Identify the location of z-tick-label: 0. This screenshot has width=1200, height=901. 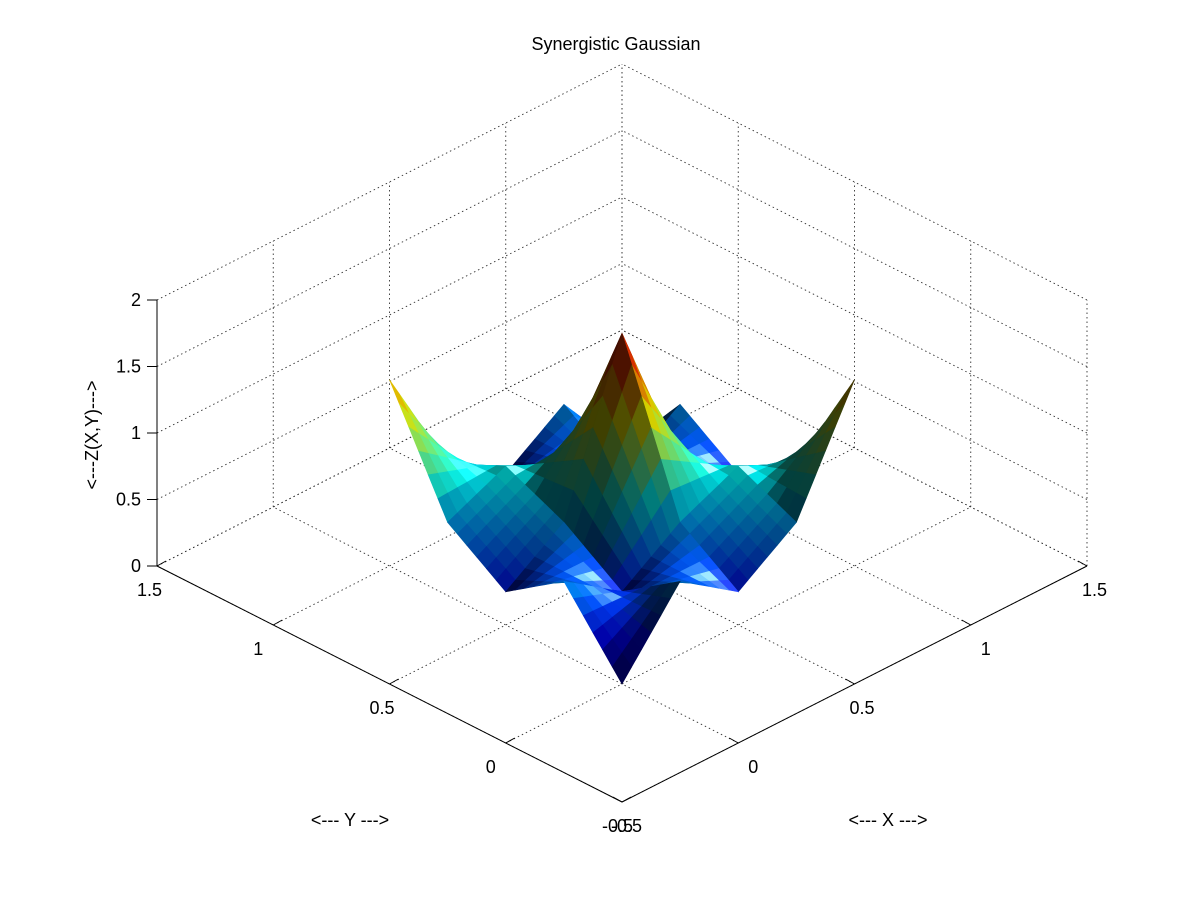
(136, 566).